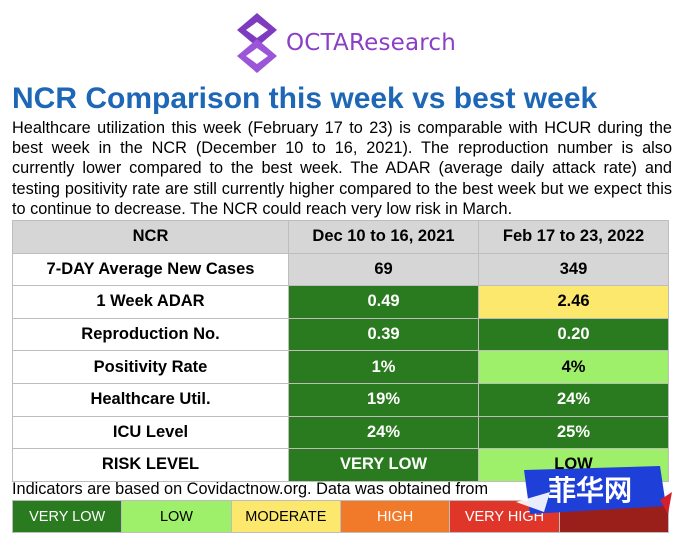  I want to click on current-week-value: 25%, so click(573, 432).